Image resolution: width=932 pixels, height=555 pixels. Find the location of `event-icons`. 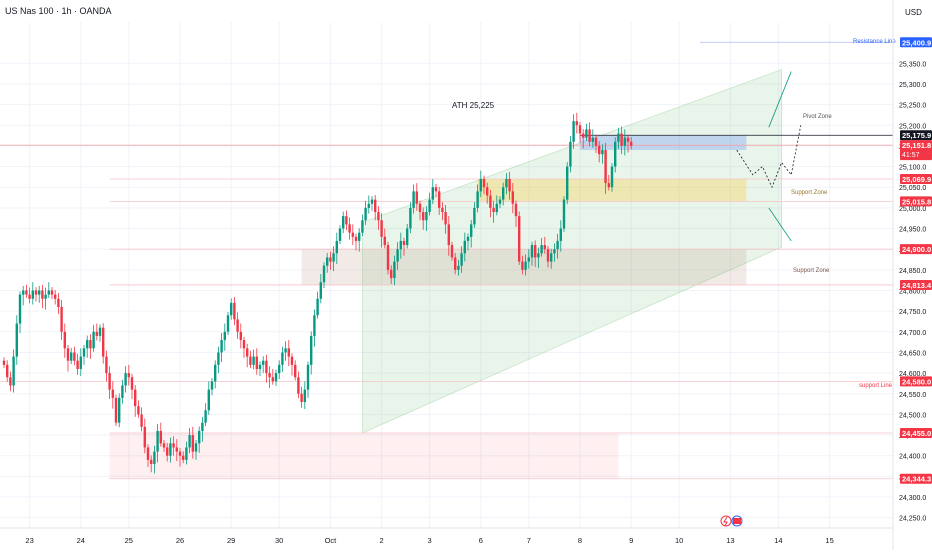

event-icons is located at coordinates (731, 521).